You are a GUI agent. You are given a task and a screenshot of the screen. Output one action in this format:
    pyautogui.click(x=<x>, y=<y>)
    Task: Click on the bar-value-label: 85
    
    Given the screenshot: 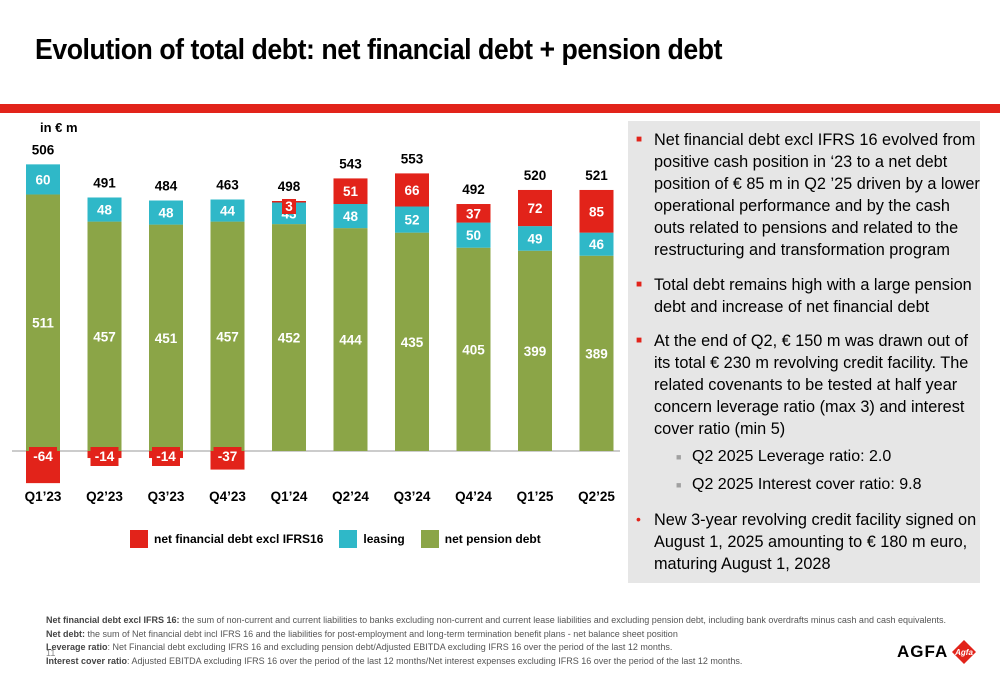 What is the action you would take?
    pyautogui.click(x=597, y=211)
    